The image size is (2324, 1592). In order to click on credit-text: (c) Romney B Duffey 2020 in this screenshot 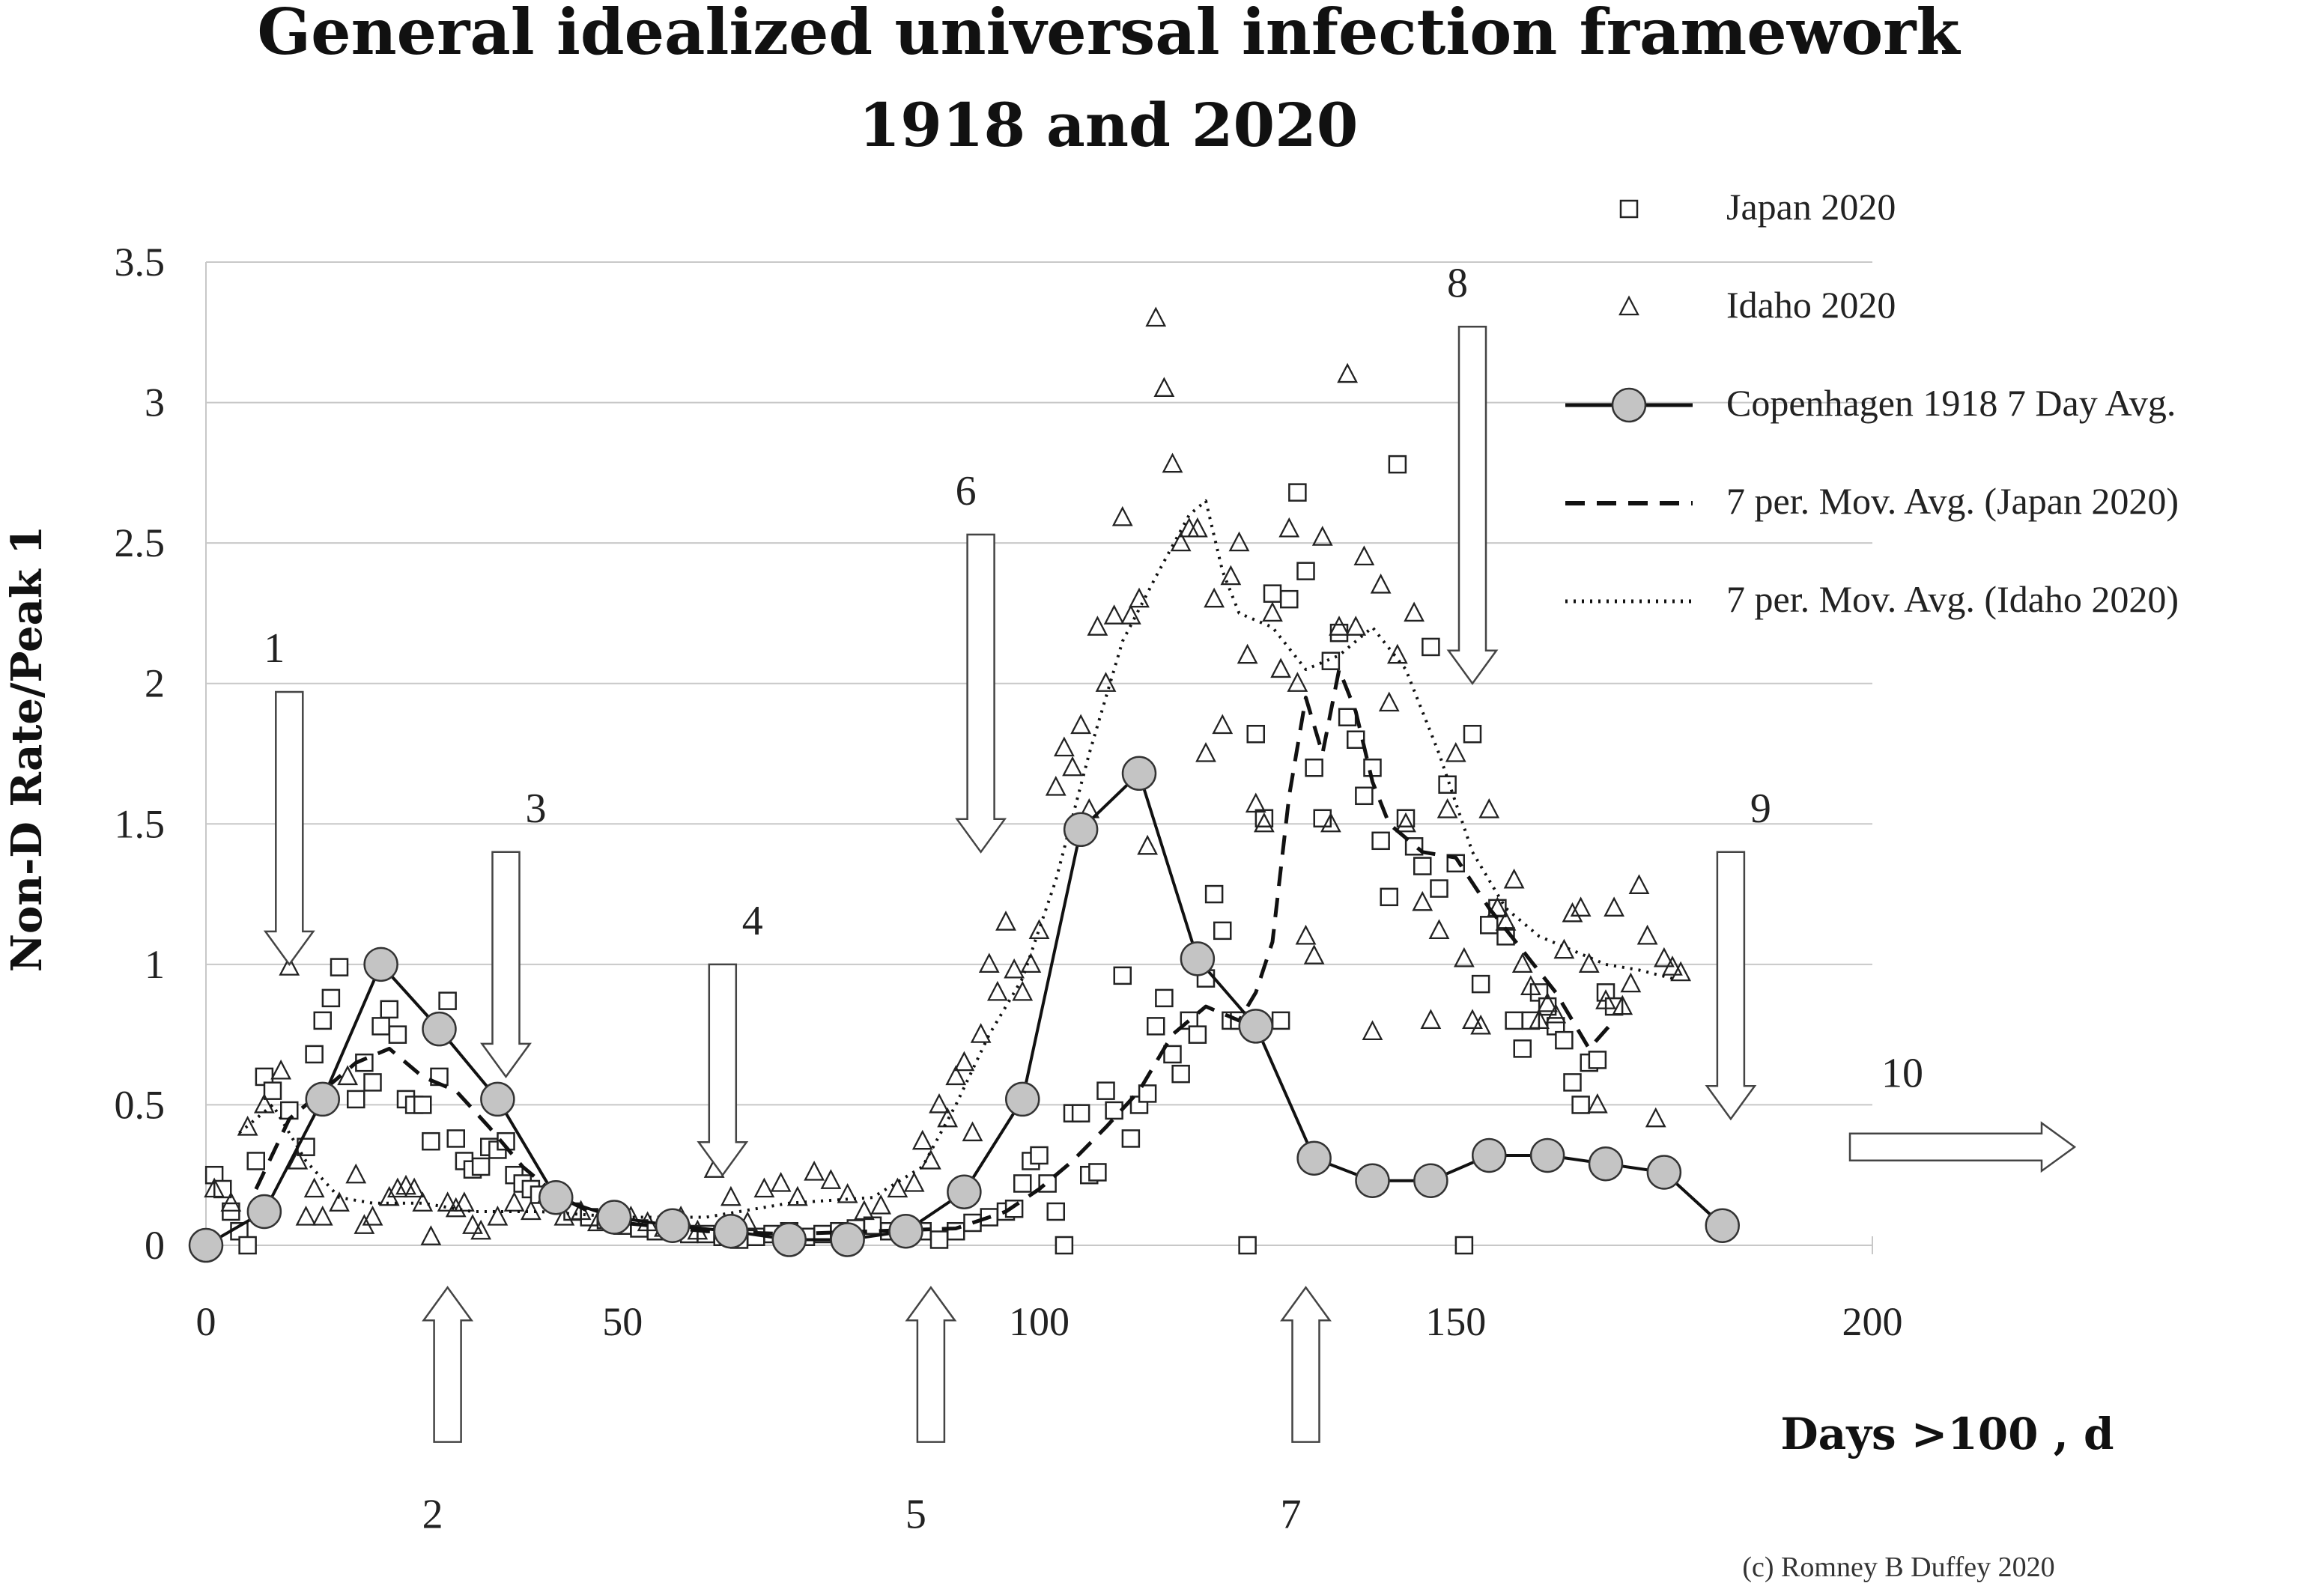, I will do `click(1898, 1568)`.